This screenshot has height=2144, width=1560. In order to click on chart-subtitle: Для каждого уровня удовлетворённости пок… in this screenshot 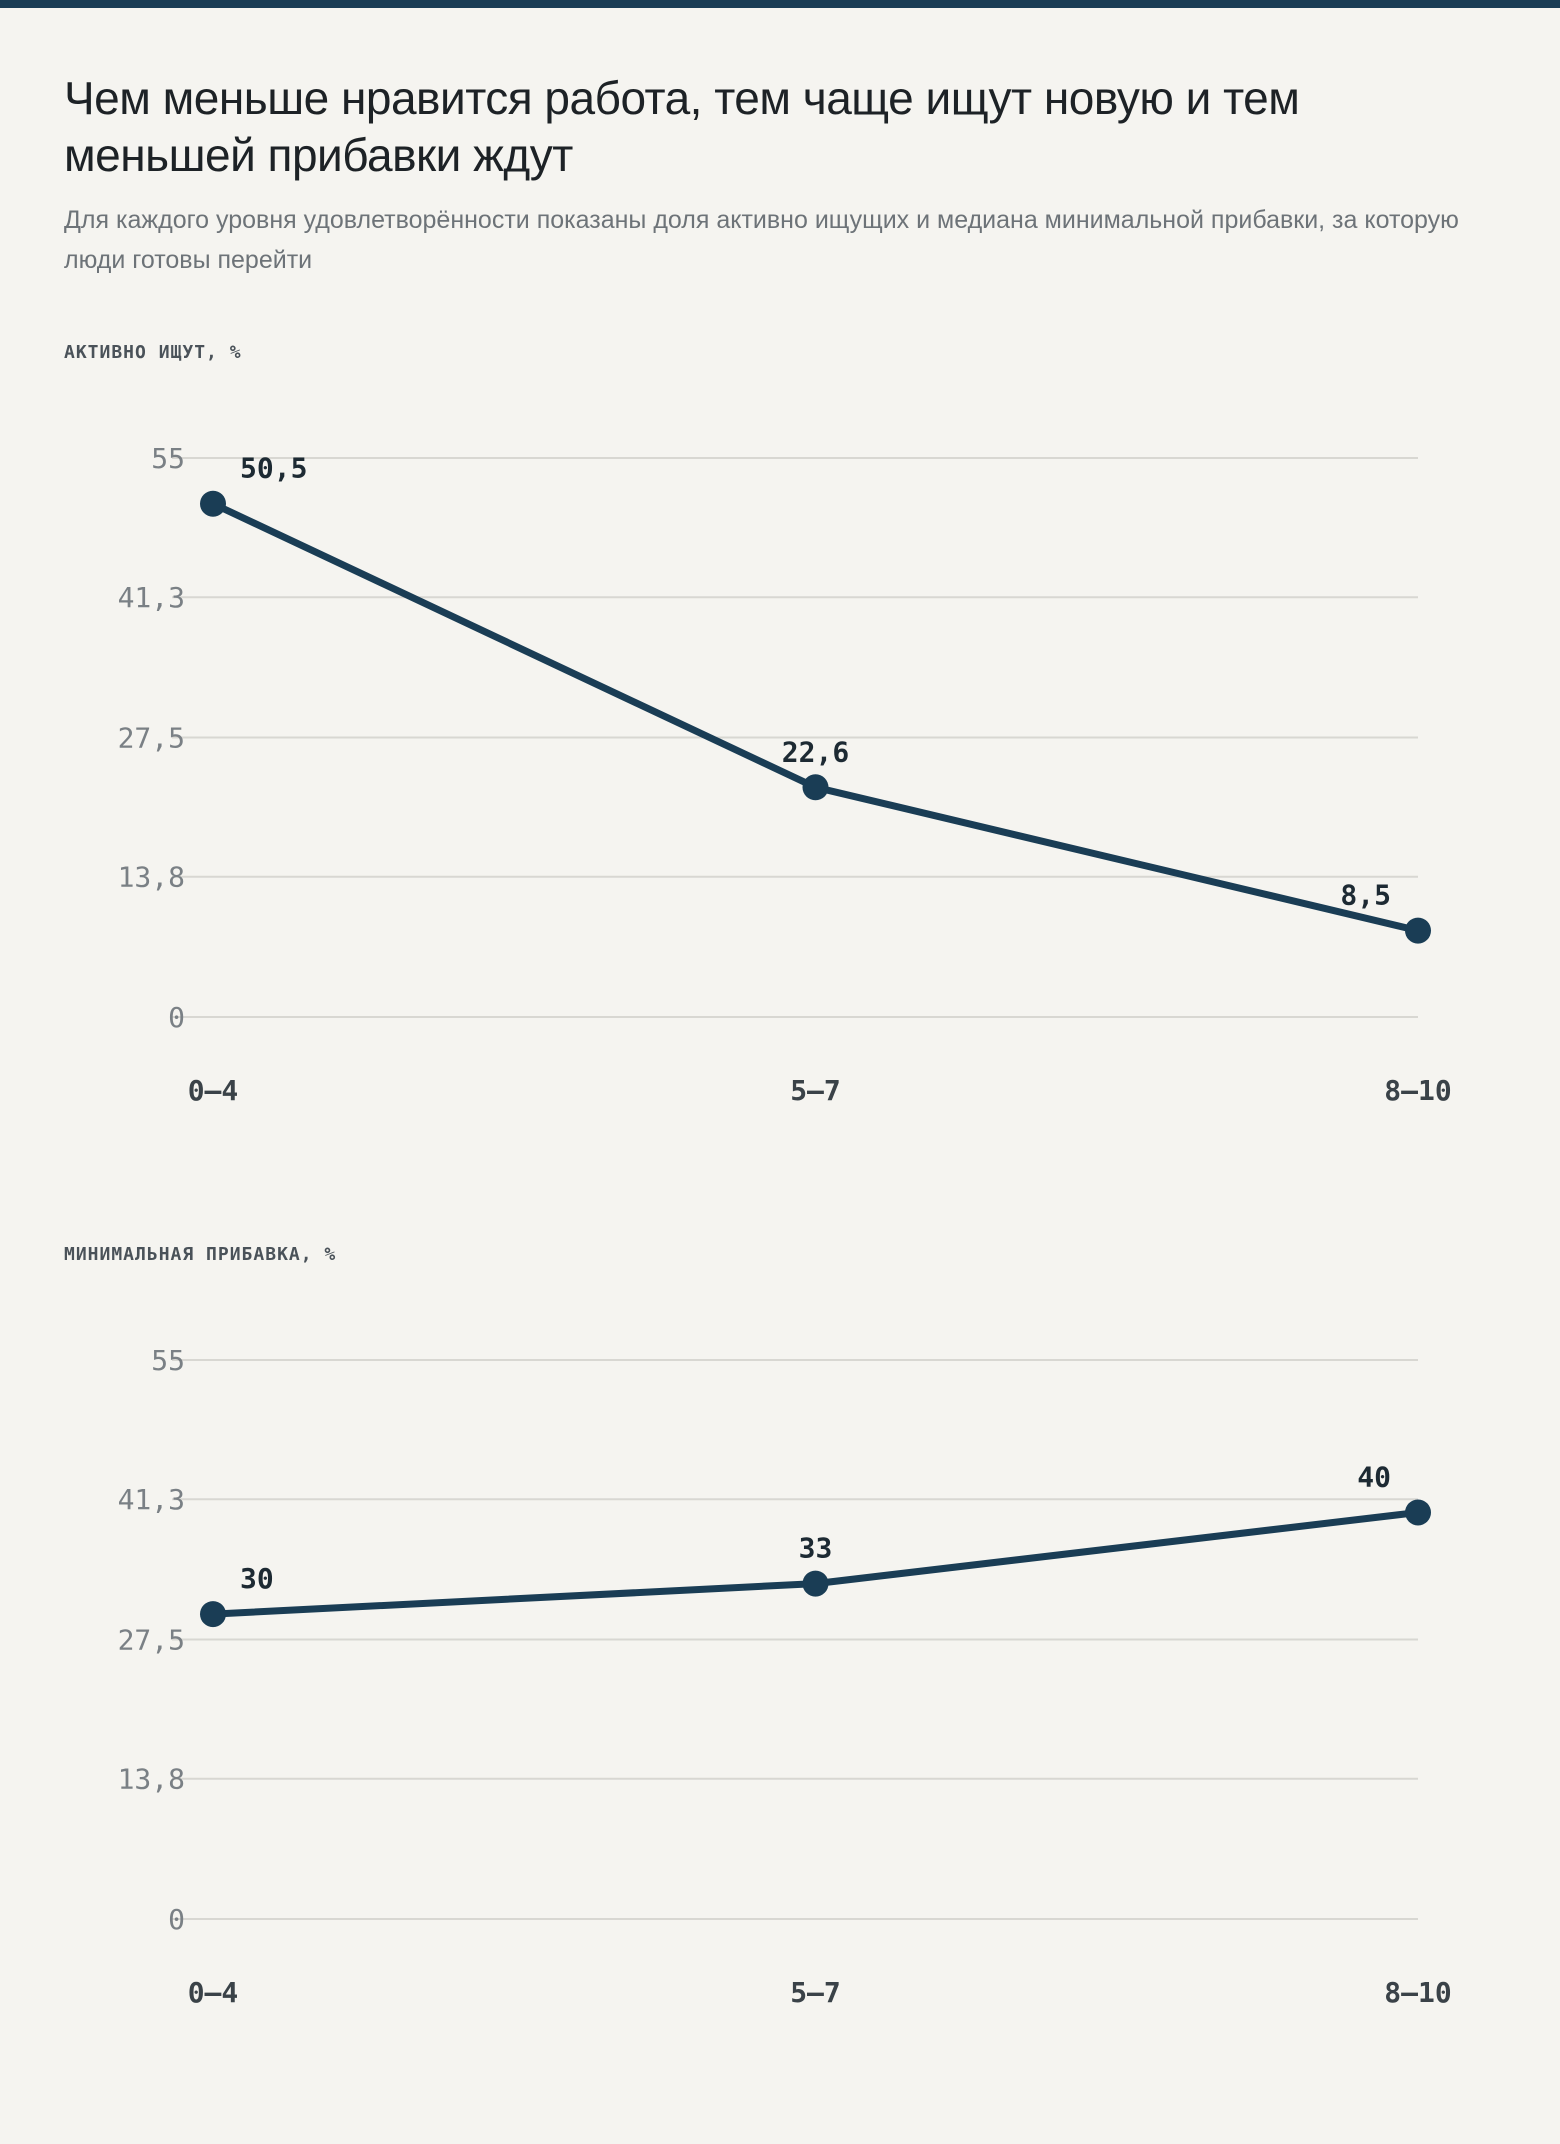, I will do `click(761, 240)`.